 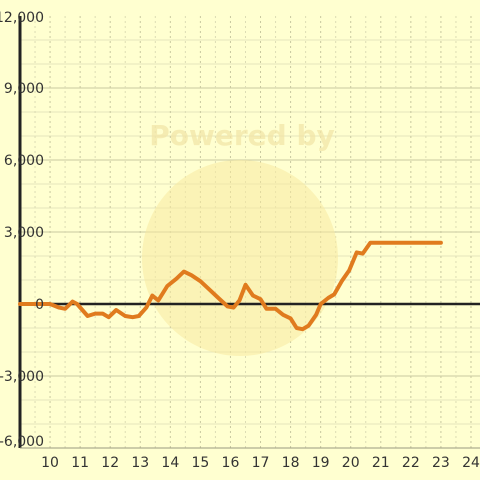 What do you see at coordinates (24, 161) in the screenshot?
I see `y-tick-label: 6,000` at bounding box center [24, 161].